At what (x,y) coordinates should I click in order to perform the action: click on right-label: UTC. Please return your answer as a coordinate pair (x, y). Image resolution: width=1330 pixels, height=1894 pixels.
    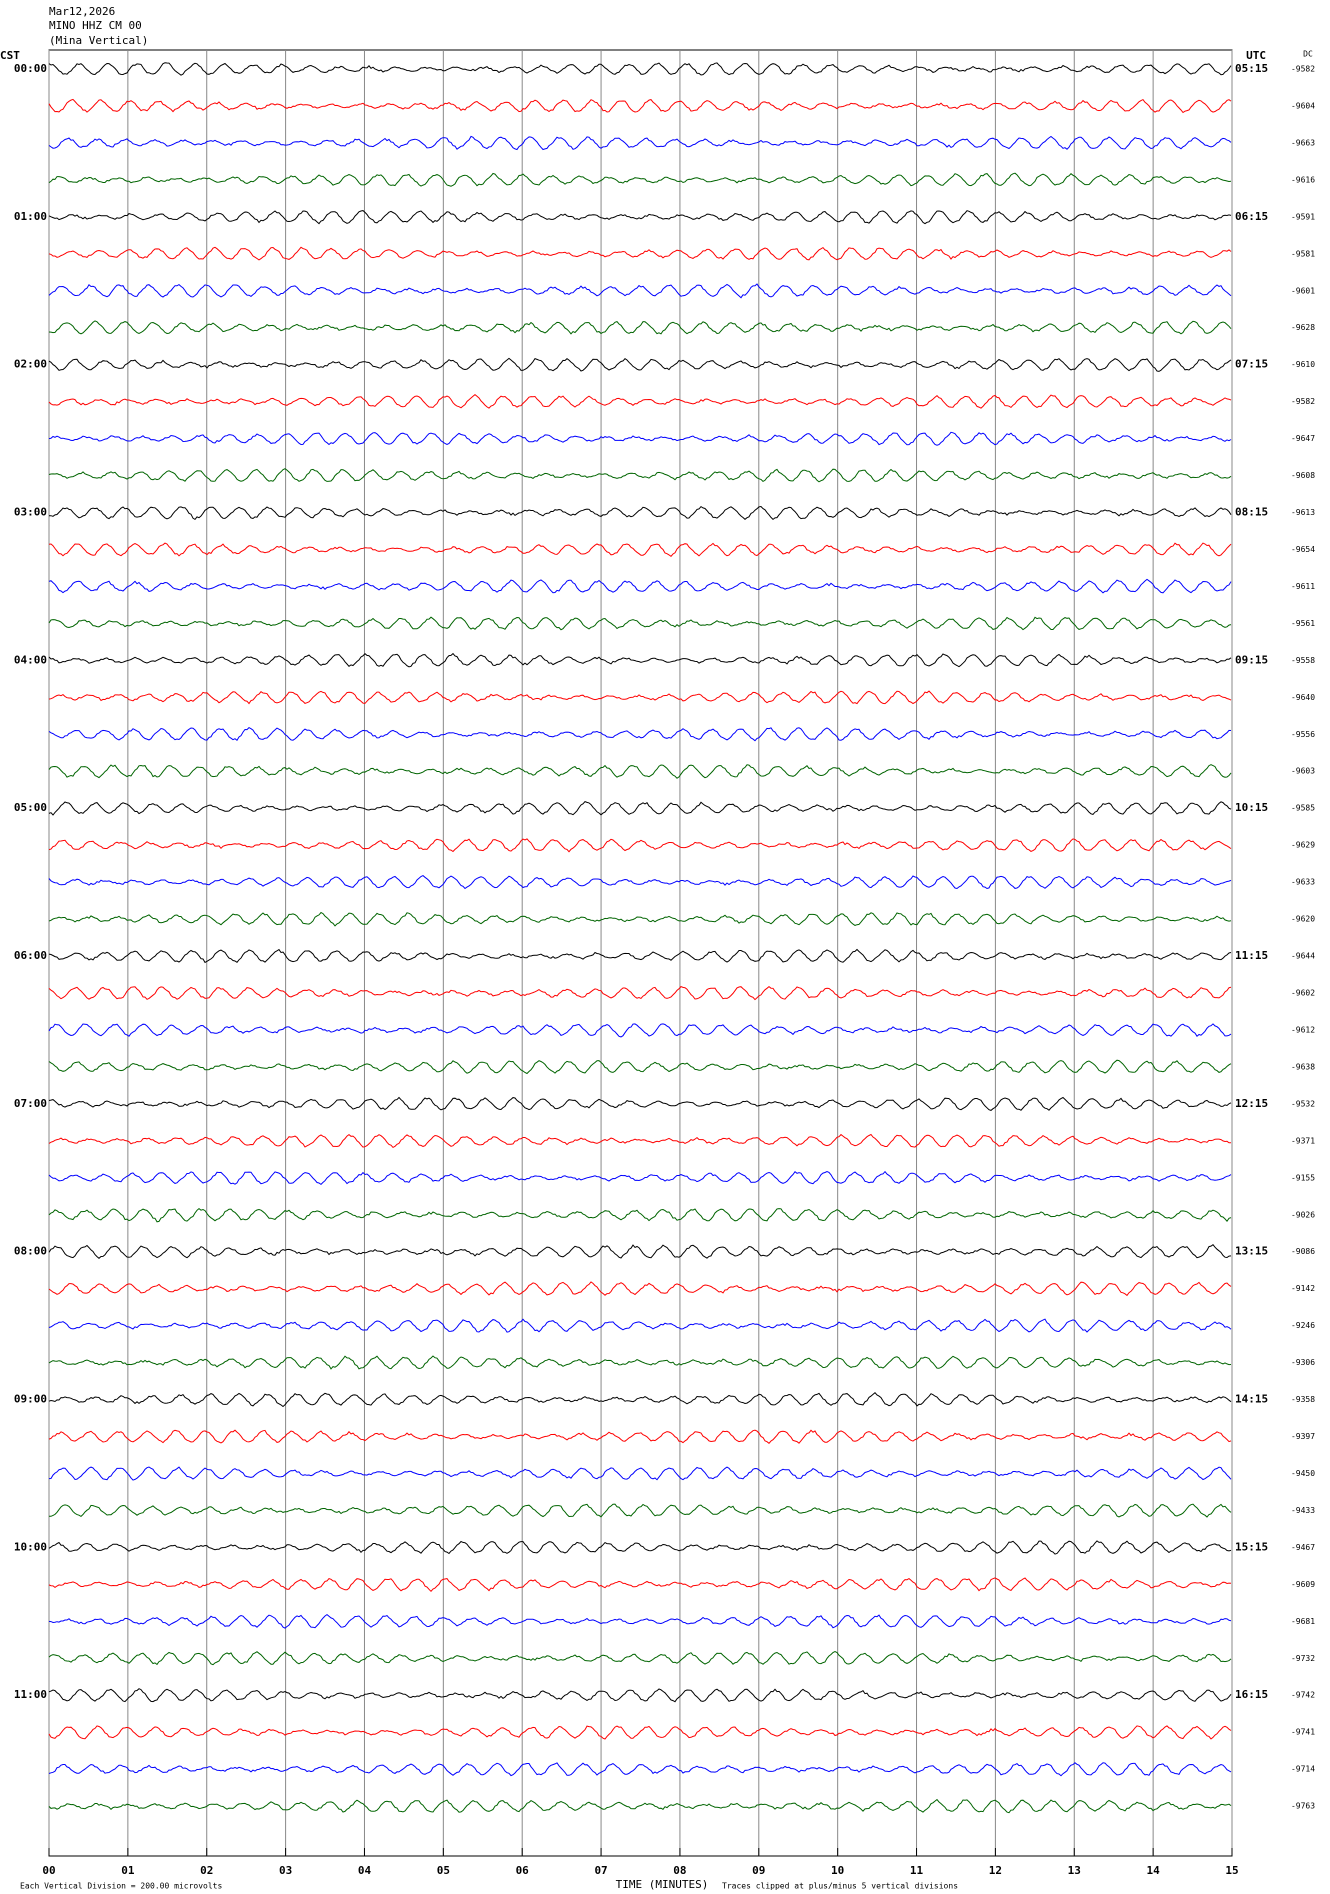
    Looking at the image, I should click on (1256, 55).